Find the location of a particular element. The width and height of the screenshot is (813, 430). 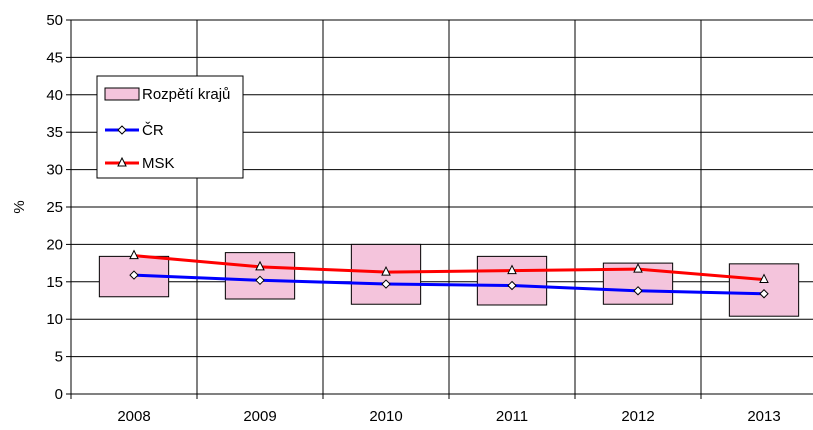

y-tick-label: 0 is located at coordinates (59, 394).